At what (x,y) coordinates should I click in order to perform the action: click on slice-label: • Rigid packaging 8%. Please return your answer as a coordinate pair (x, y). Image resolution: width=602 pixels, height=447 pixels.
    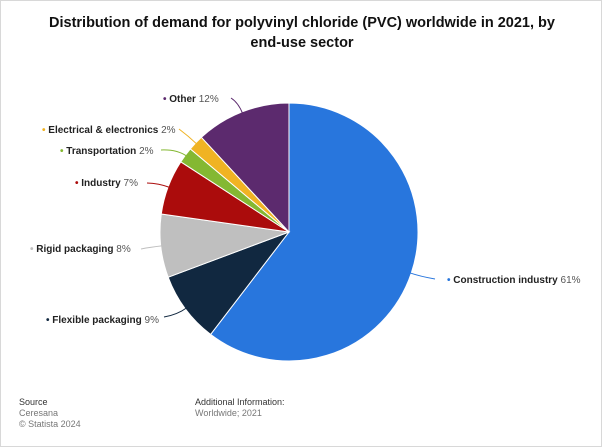
    Looking at the image, I should click on (80, 249).